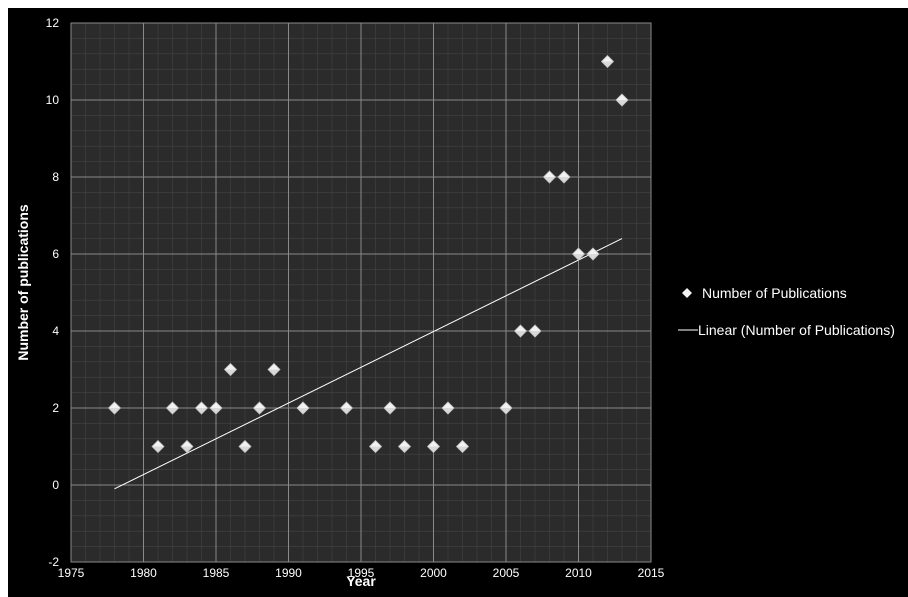 The height and width of the screenshot is (597, 908). Describe the element at coordinates (55, 254) in the screenshot. I see `y-tick-label: 6` at that location.